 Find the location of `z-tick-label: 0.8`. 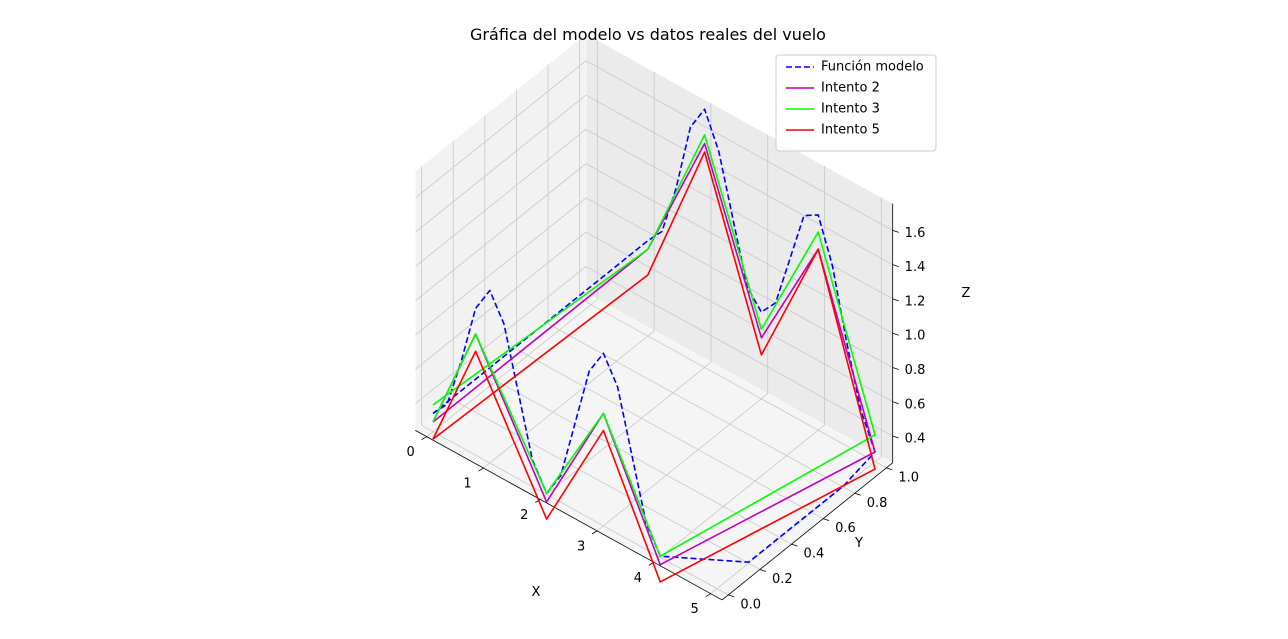

z-tick-label: 0.8 is located at coordinates (915, 370).